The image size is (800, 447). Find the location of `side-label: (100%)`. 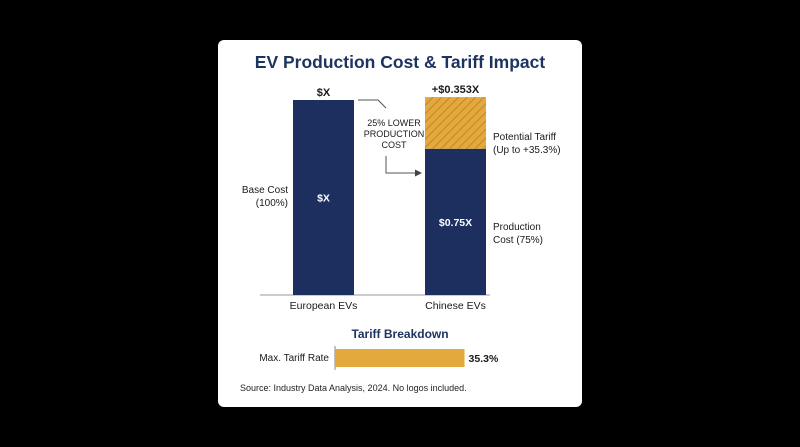

side-label: (100%) is located at coordinates (272, 203).